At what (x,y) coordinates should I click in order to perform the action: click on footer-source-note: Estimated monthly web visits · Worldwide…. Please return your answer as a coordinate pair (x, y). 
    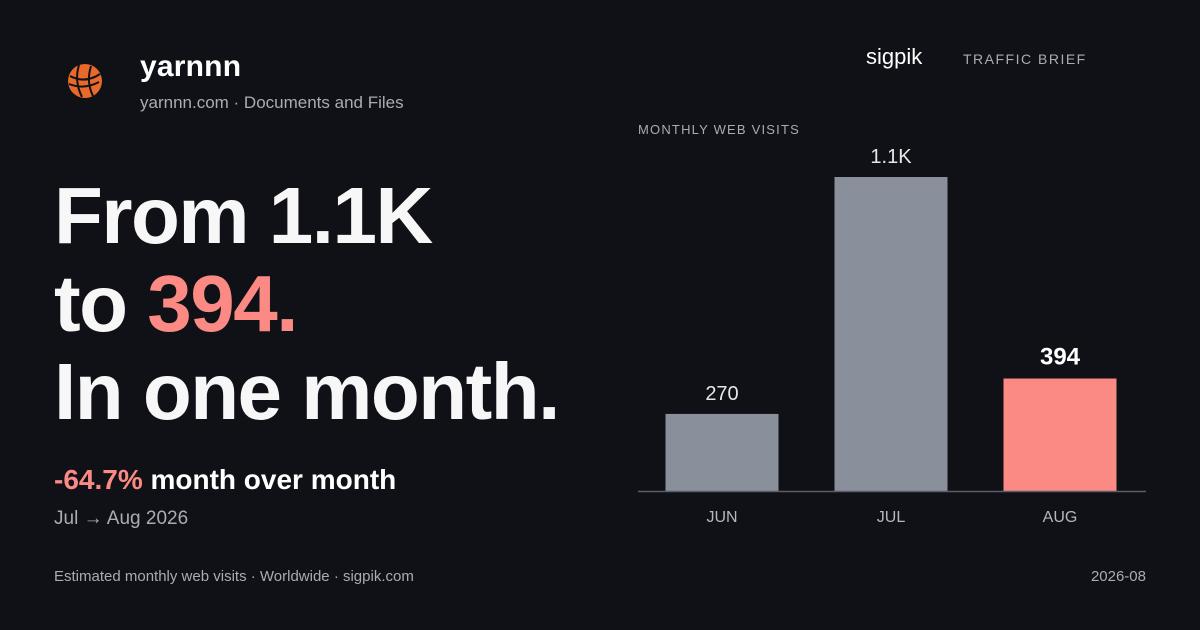
    Looking at the image, I should click on (234, 576).